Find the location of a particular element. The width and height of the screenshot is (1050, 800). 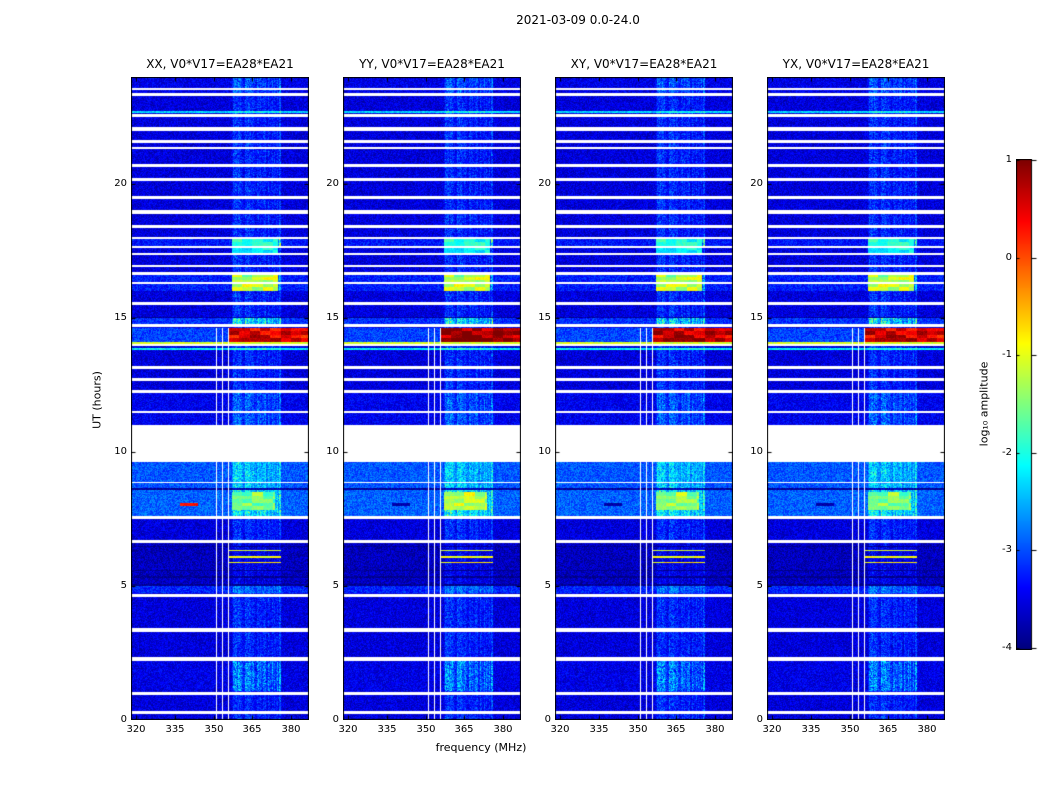

colorbar-tick-label: 0 is located at coordinates (1008, 257).